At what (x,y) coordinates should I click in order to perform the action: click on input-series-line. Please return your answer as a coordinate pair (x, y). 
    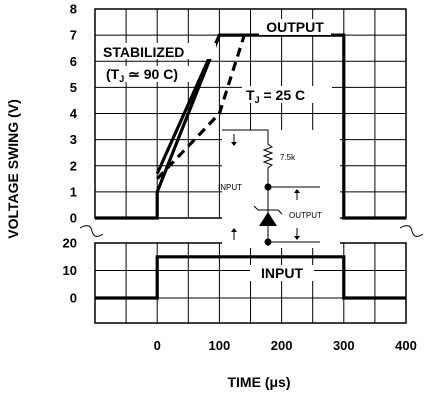
    Looking at the image, I should click on (250, 277).